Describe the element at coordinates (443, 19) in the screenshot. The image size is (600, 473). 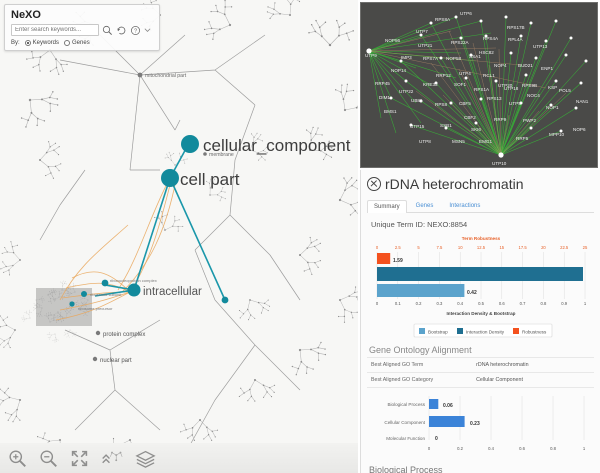
I see `svg-text: RPS8A` at that location.